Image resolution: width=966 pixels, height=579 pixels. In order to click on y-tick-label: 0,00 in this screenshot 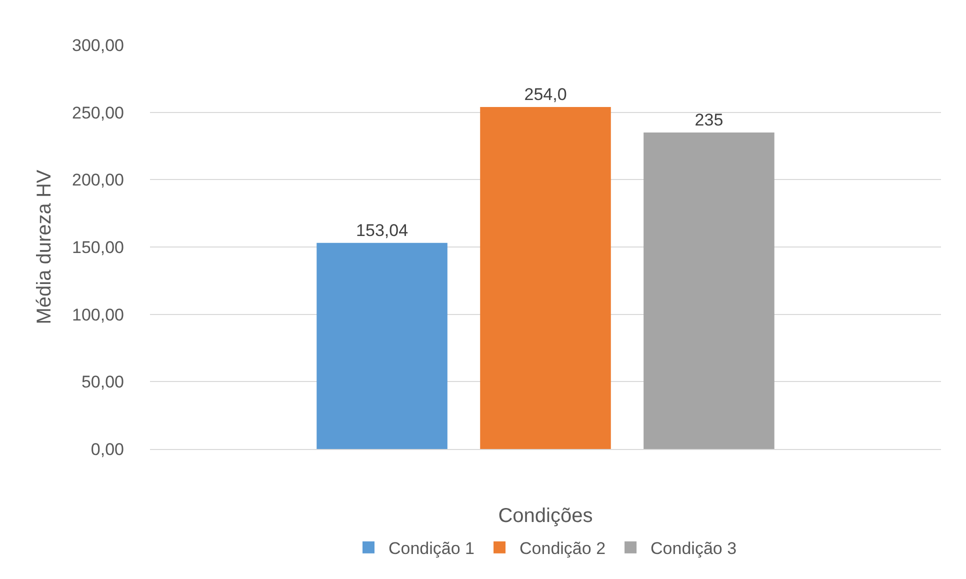, I will do `click(107, 449)`.